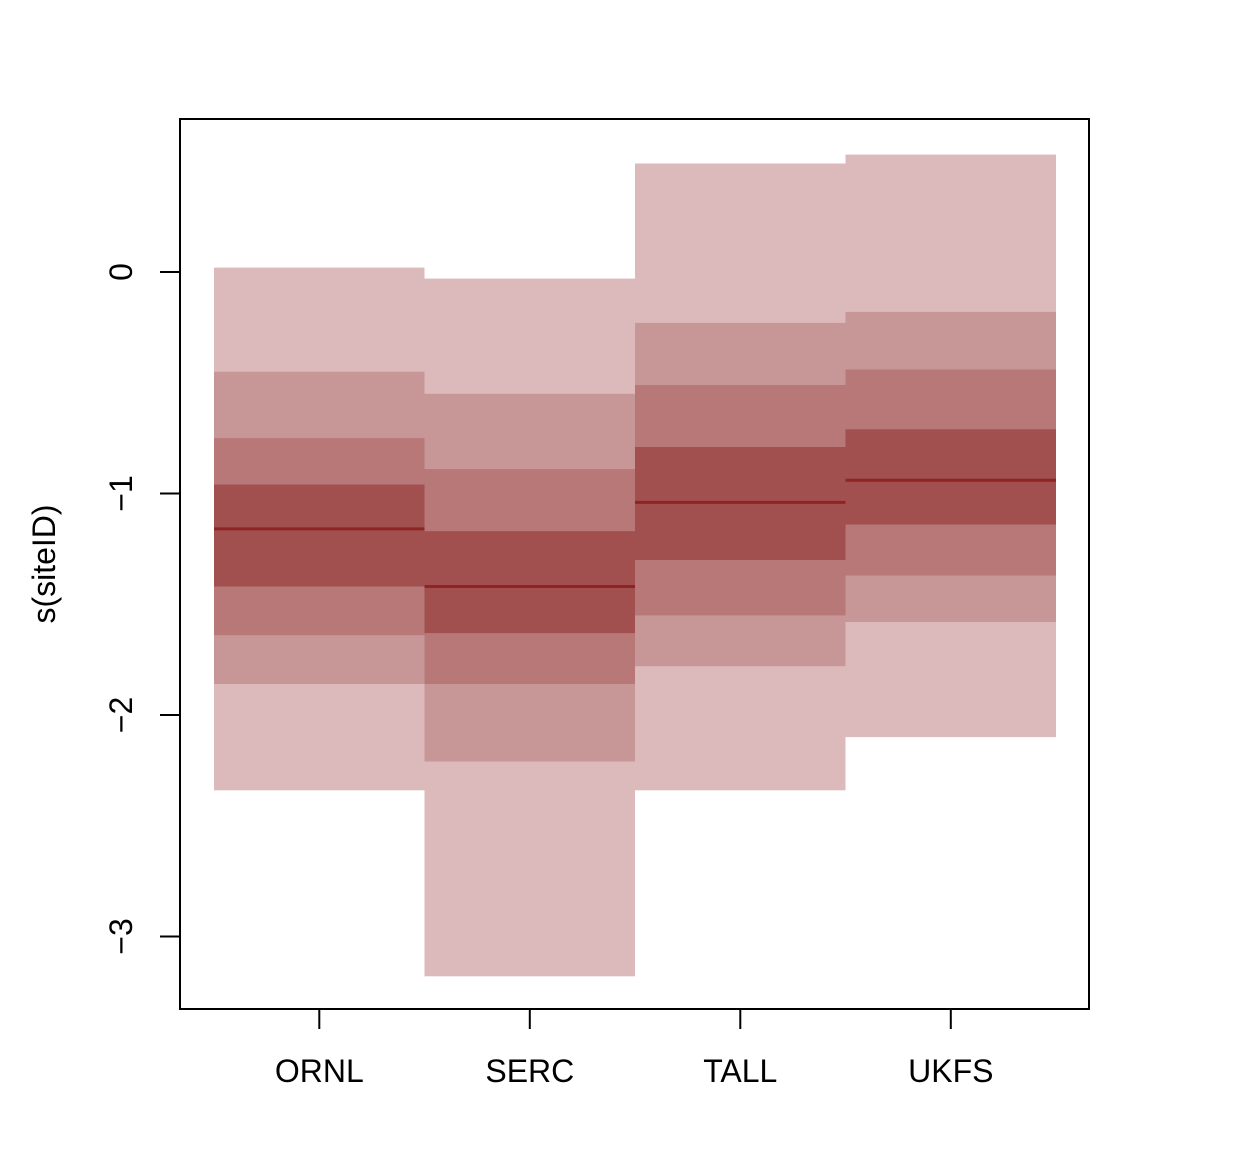 Image resolution: width=1250 pixels, height=1170 pixels. What do you see at coordinates (950, 1071) in the screenshot?
I see `x-tick-label: UKFS` at bounding box center [950, 1071].